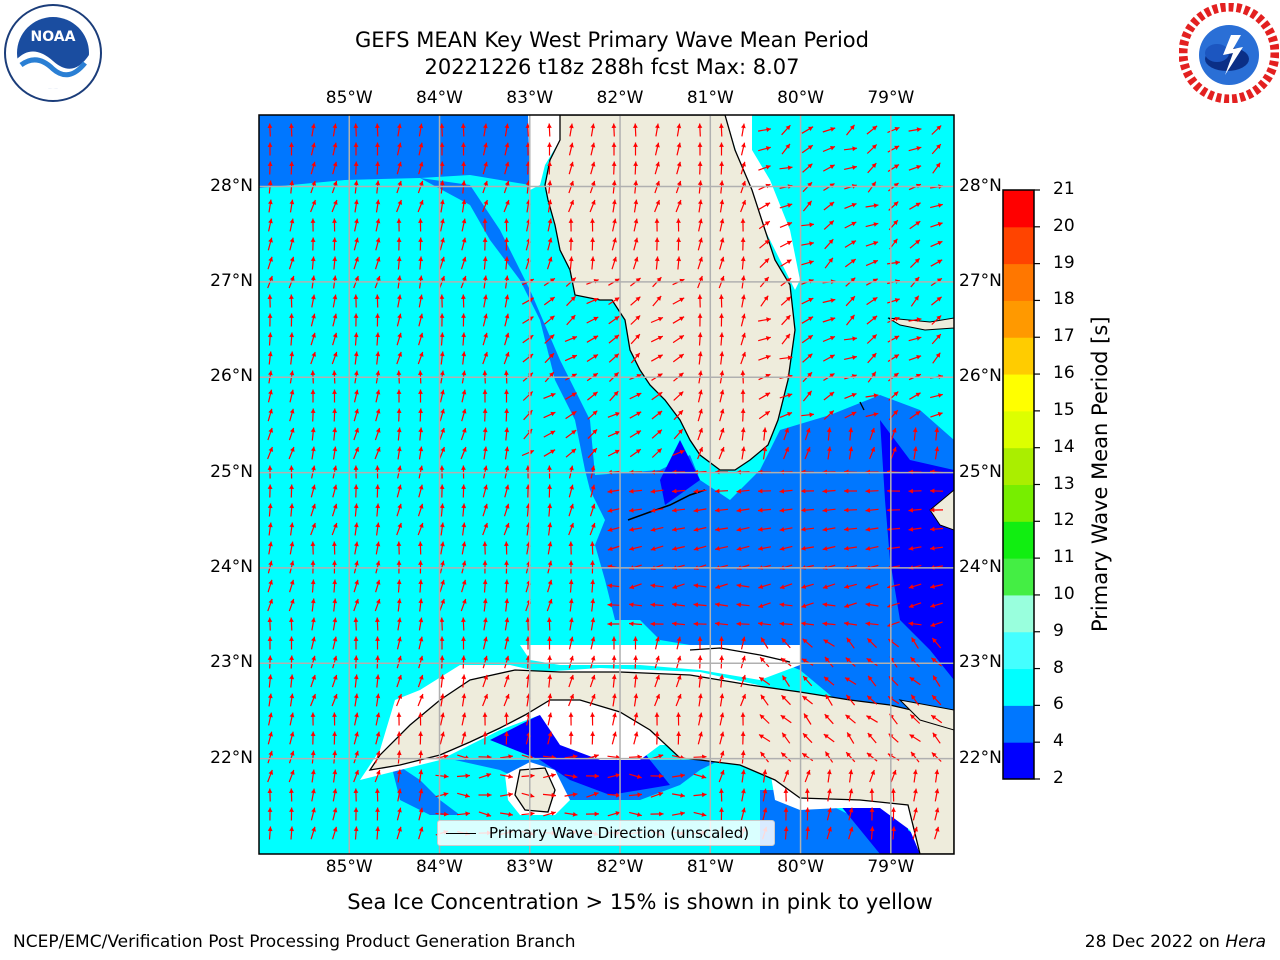  I want to click on legend: Primary Wave Direction (unscaled), so click(606, 833).